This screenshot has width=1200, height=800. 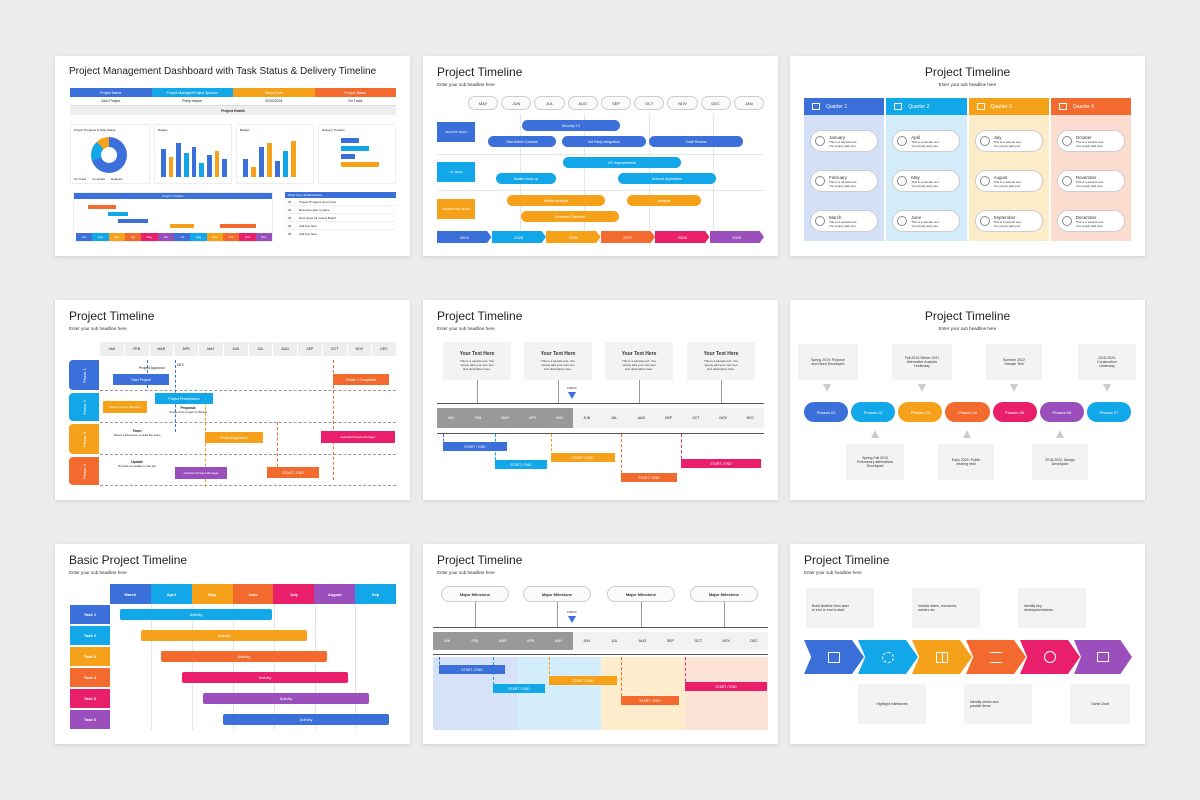 What do you see at coordinates (1014, 362) in the screenshot?
I see `milestone-note: Summer 2022 Sample Text` at bounding box center [1014, 362].